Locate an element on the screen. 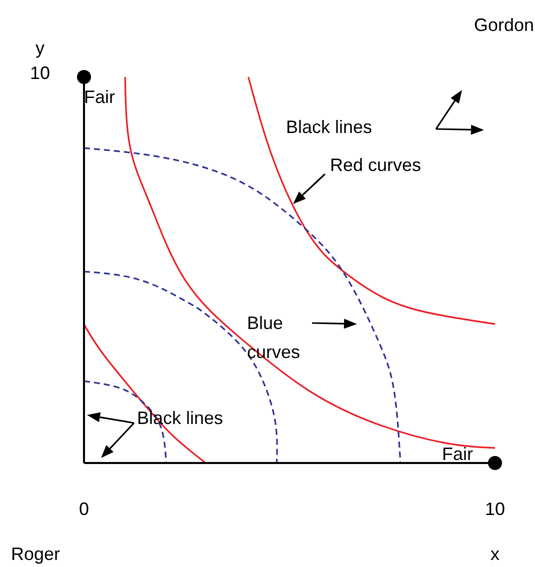  text: Gordon is located at coordinates (504, 25).